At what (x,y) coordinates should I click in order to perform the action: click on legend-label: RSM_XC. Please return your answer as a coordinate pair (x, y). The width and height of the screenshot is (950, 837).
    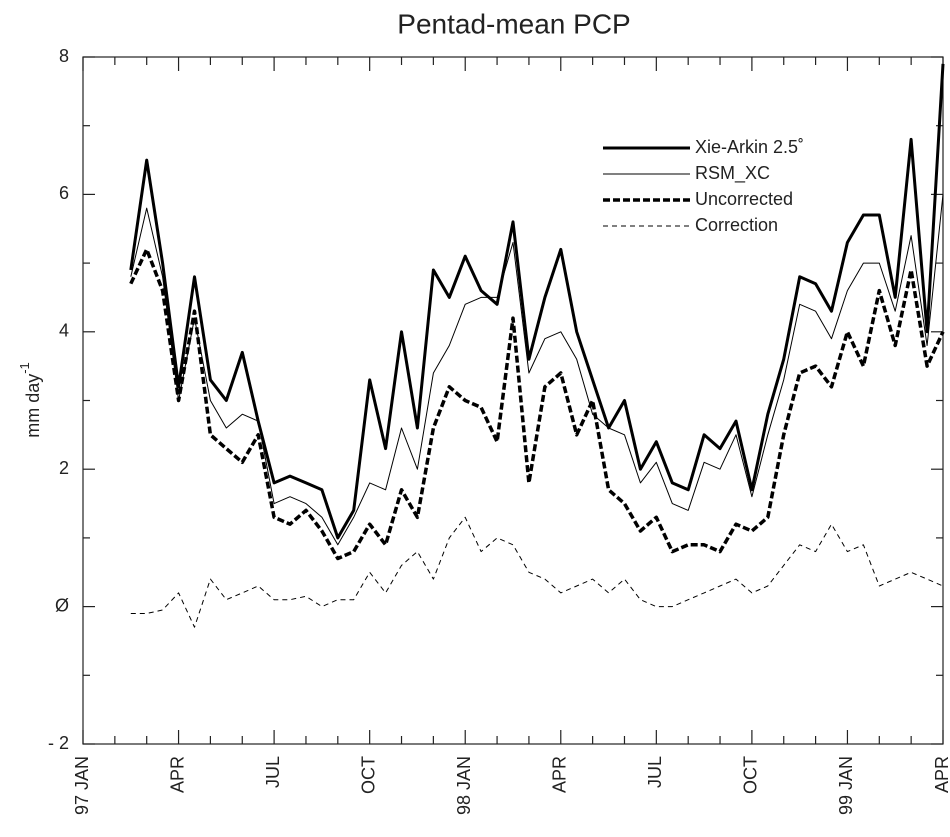
    Looking at the image, I should click on (732, 173).